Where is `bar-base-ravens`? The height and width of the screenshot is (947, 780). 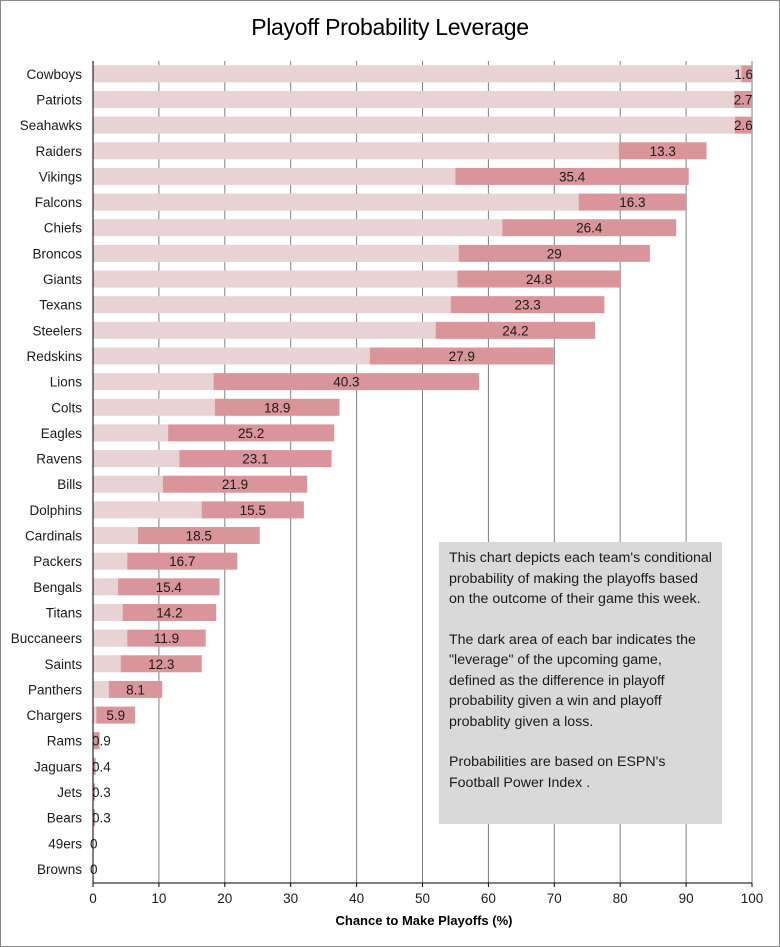 bar-base-ravens is located at coordinates (136, 459).